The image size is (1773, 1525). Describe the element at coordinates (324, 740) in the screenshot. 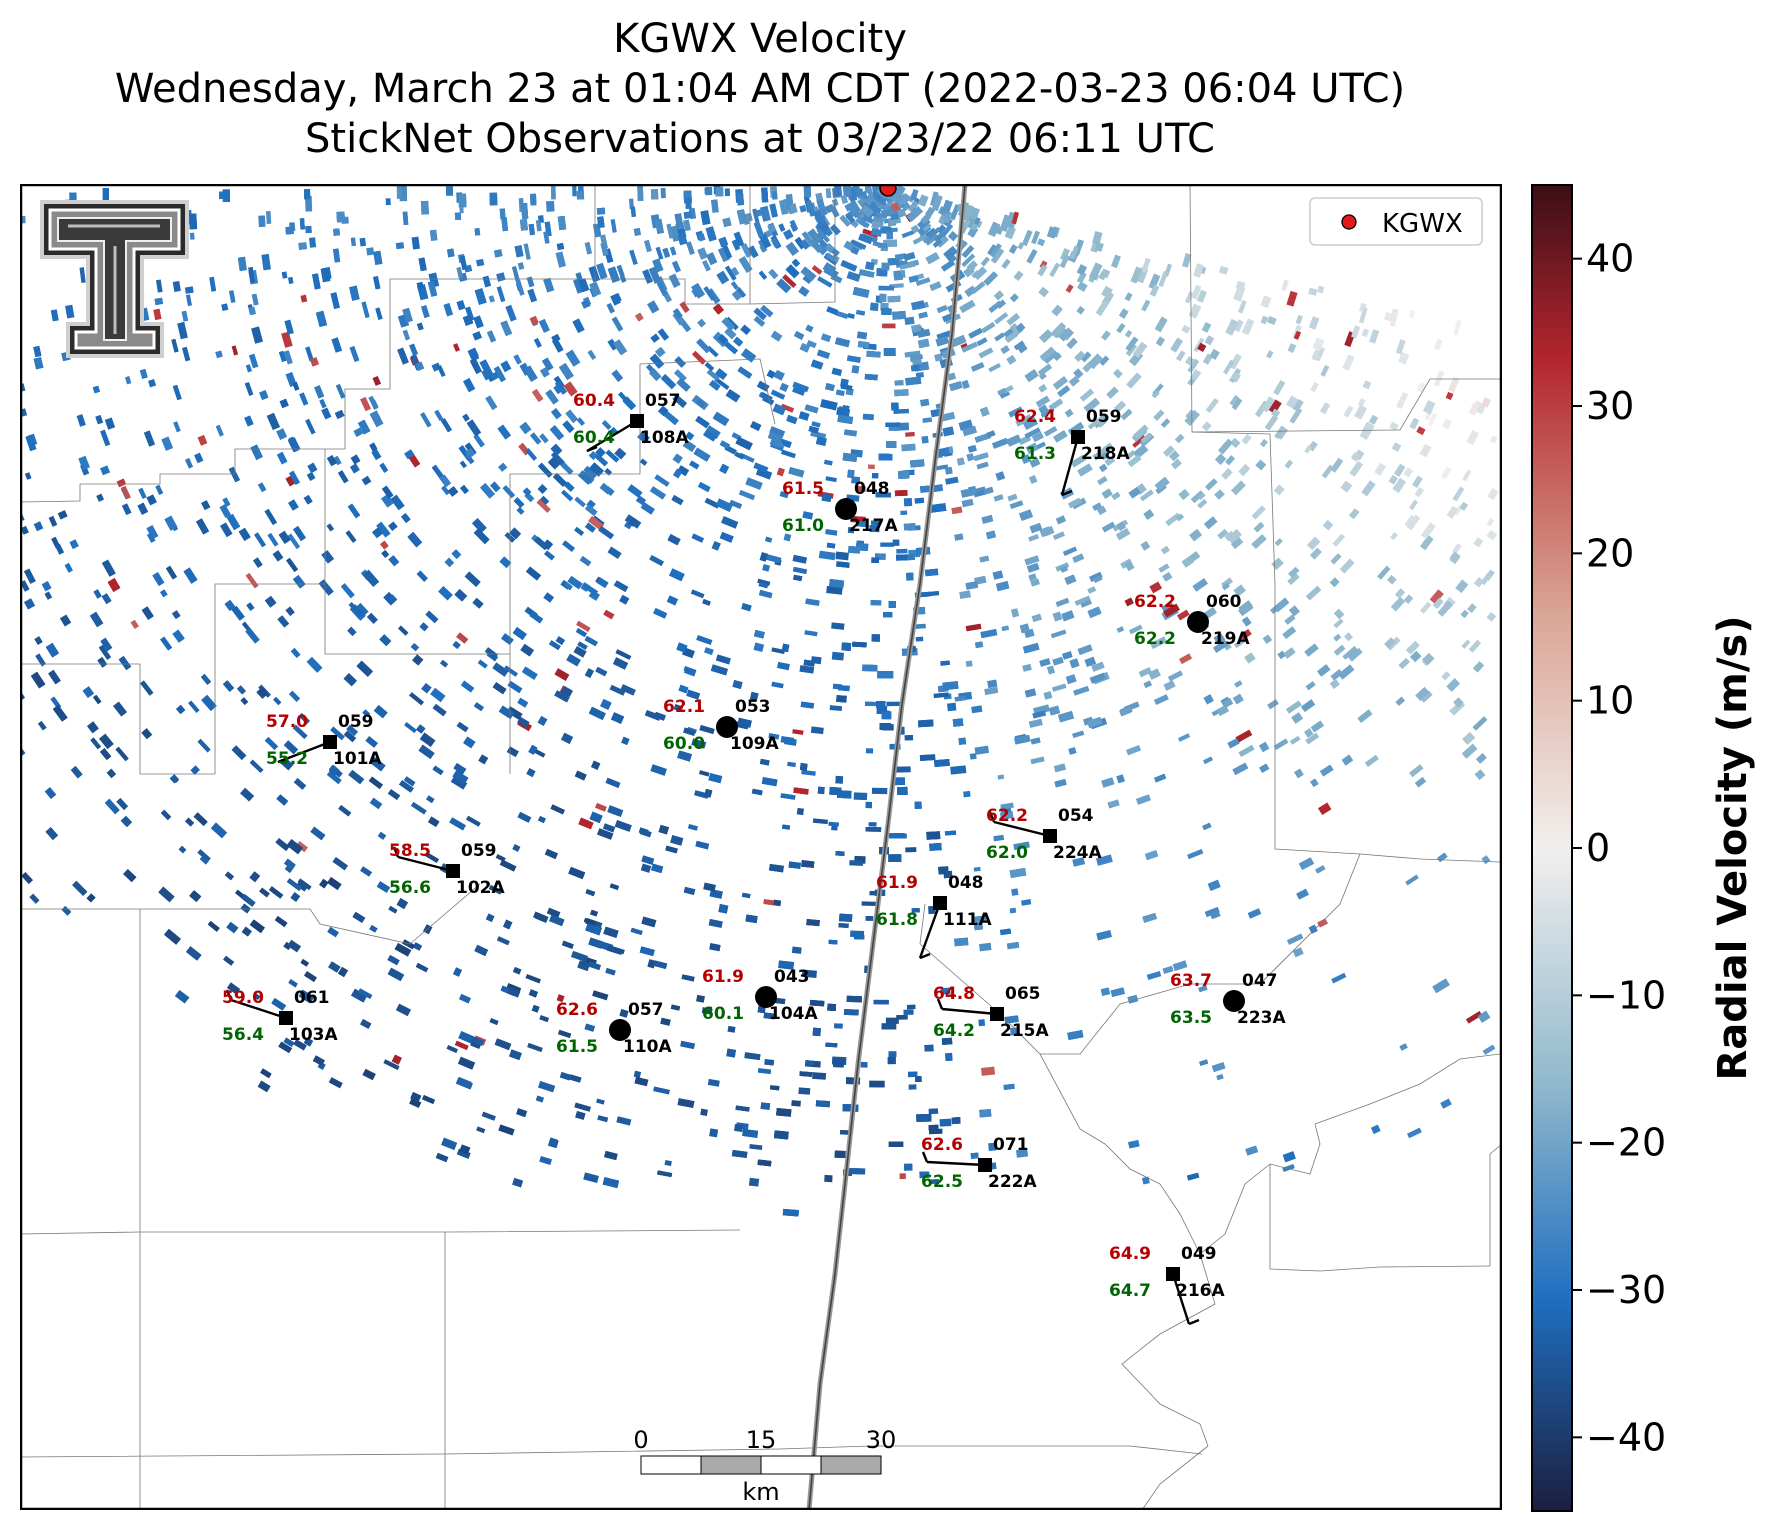

I see `station-101A: 57.0 059 55.2 101A` at that location.